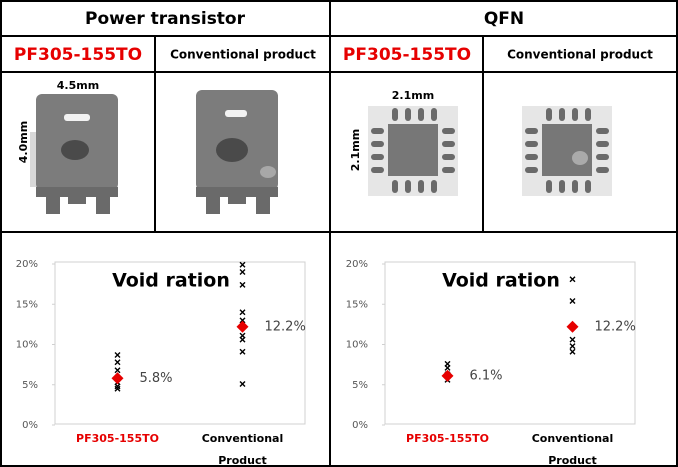 The width and height of the screenshot is (678, 467). I want to click on value-label: 6.1%, so click(486, 375).